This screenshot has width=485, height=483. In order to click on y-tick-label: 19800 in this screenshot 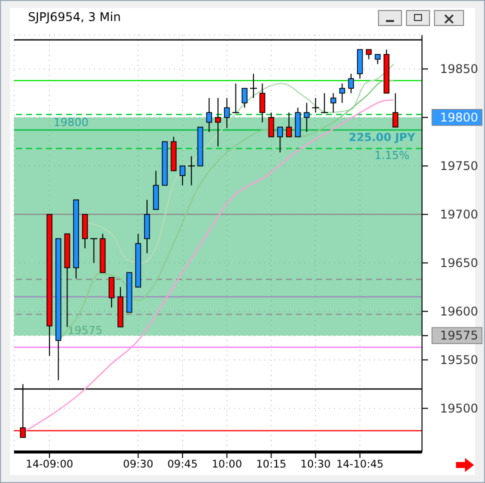, I will do `click(459, 117)`.